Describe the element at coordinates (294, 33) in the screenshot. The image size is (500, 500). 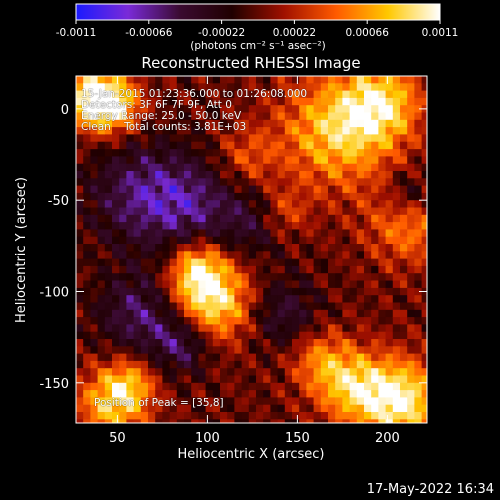
I see `colorbar-tick-label: 0.00022` at that location.